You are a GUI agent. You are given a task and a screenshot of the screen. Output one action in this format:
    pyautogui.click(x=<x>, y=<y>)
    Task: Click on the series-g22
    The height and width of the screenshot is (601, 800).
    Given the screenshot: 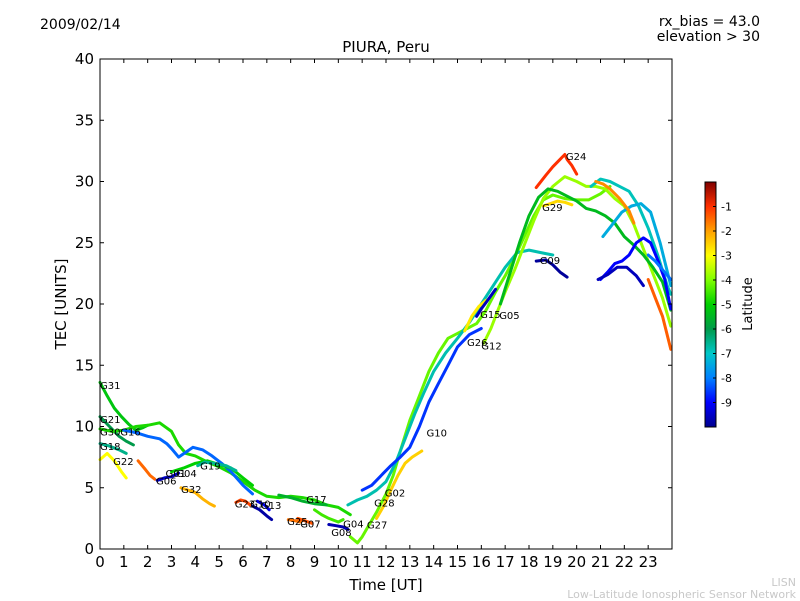 What is the action you would take?
    pyautogui.click(x=113, y=465)
    